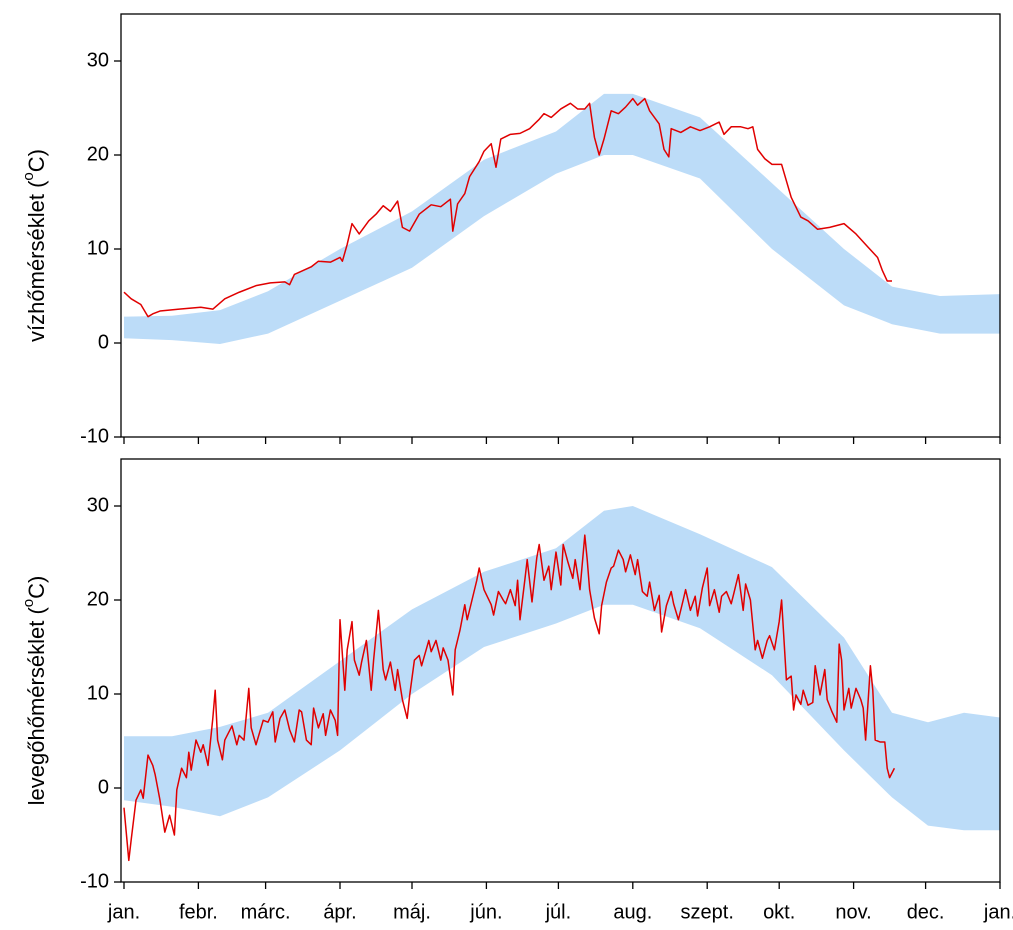 This screenshot has width=1013, height=930. I want to click on x-tick-label: dec., so click(926, 912).